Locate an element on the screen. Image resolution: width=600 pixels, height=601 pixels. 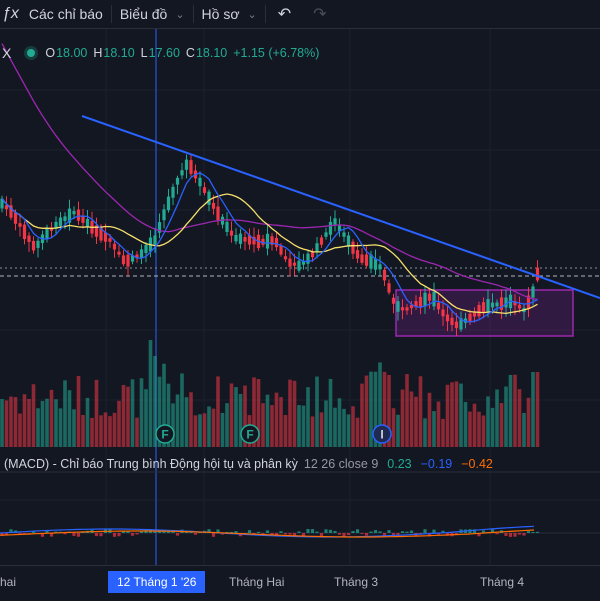
profile-menu-button: Hồ sơ ⌄ is located at coordinates (229, 14).